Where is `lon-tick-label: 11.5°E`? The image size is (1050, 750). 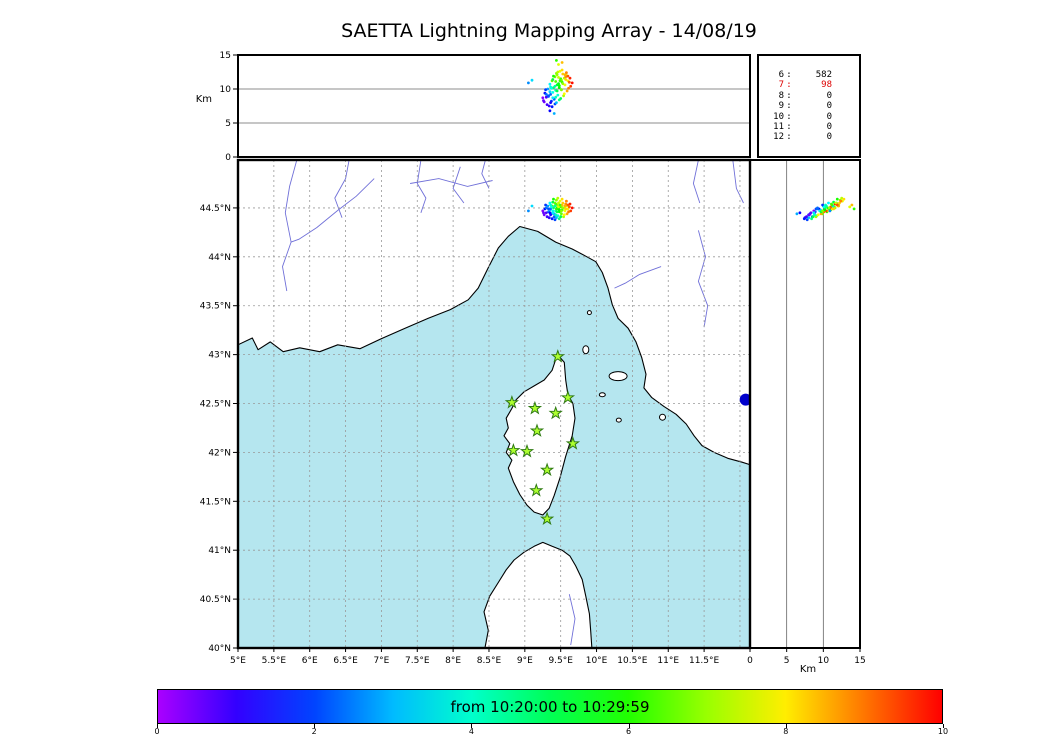 lon-tick-label: 11.5°E is located at coordinates (704, 661).